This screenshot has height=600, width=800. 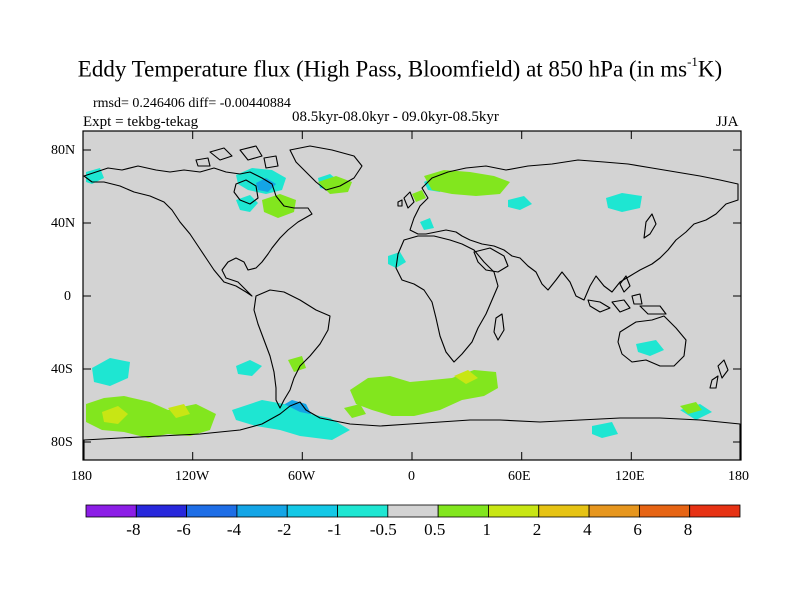 I want to click on lon-label-60e: 60E, so click(x=519, y=476).